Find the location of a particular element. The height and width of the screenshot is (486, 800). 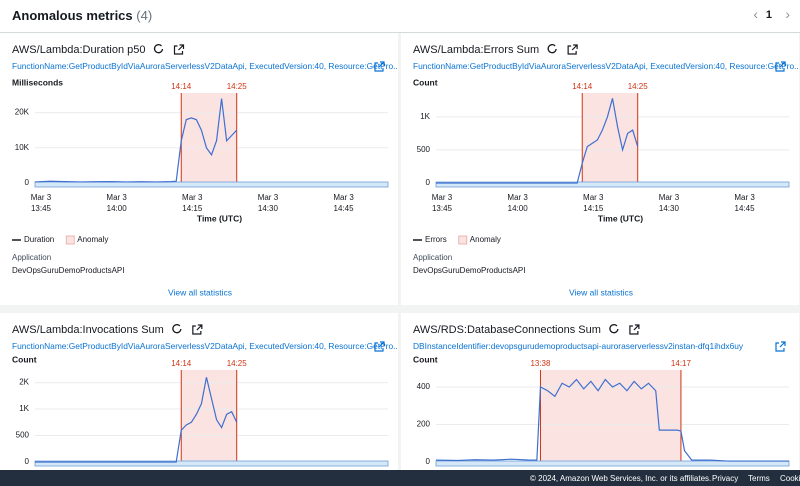

footer-link: Terms is located at coordinates (759, 478).